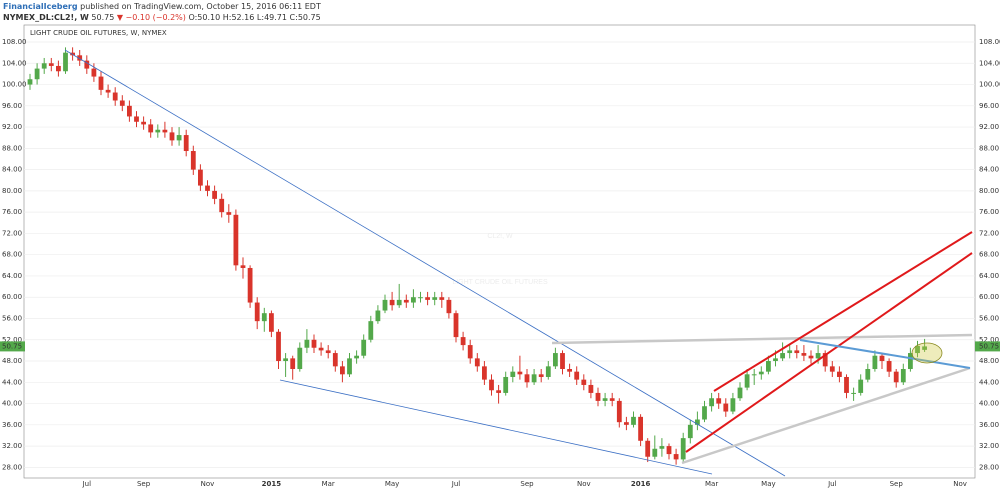 This screenshot has height=490, width=1000. I want to click on y-tick-label-right: 48.00, so click(989, 361).